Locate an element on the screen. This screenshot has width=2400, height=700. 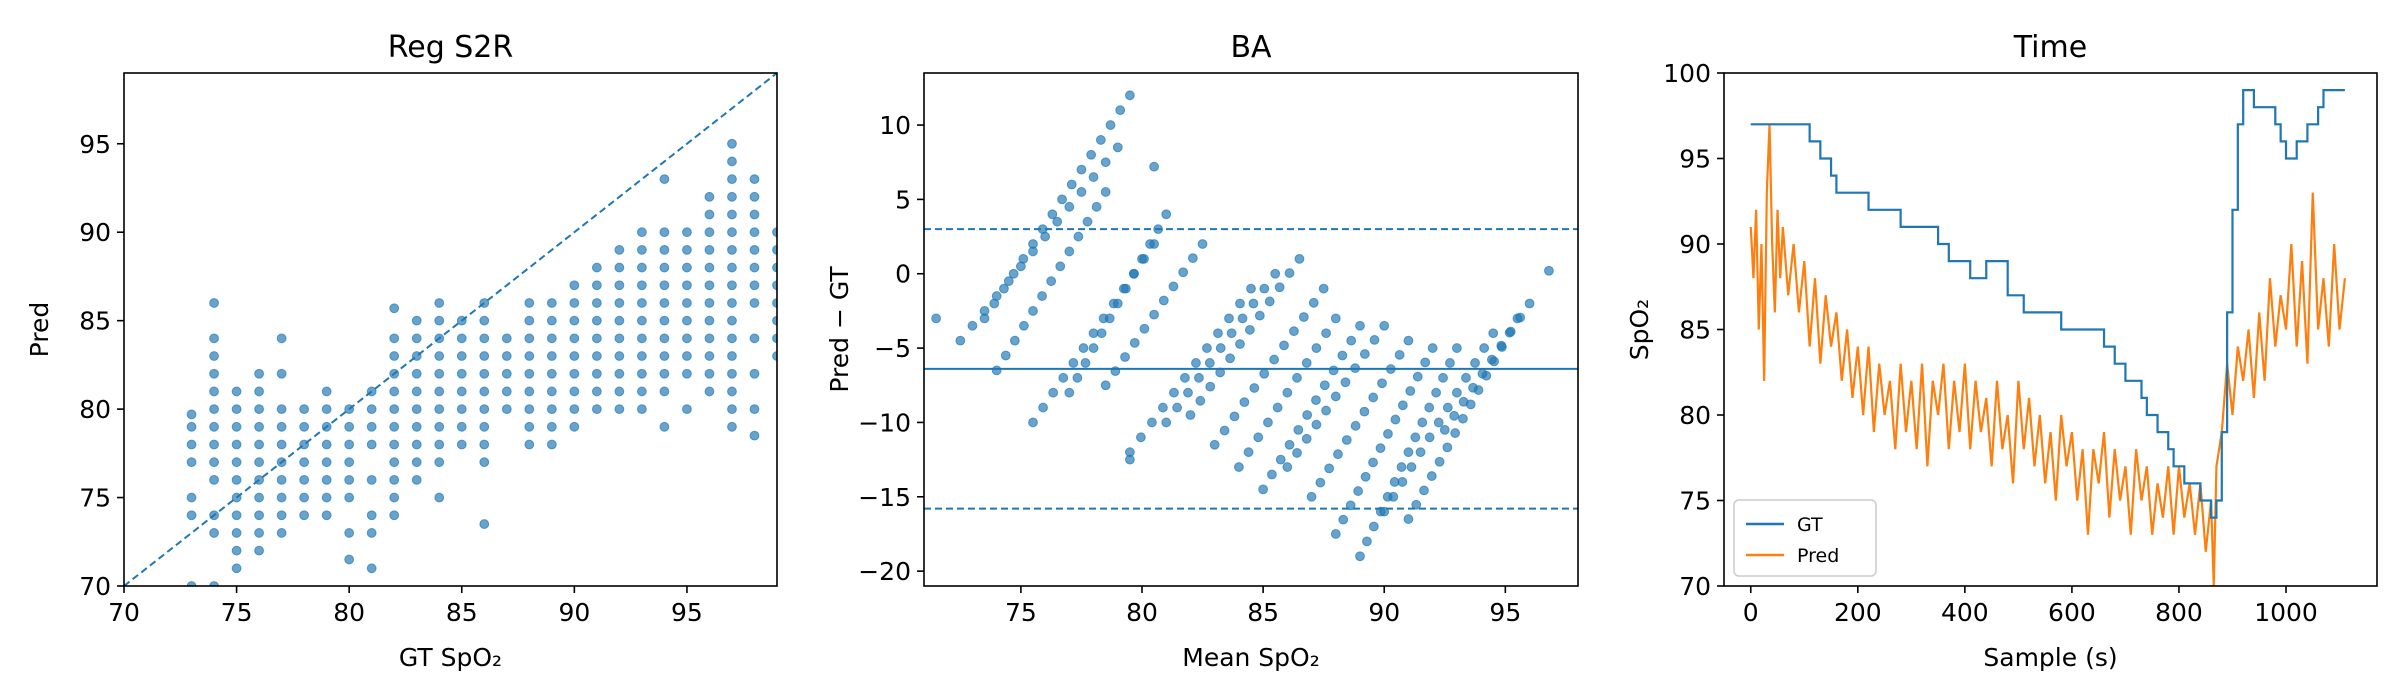
x-axis-label: Mean SpO₂ is located at coordinates (1251, 657).